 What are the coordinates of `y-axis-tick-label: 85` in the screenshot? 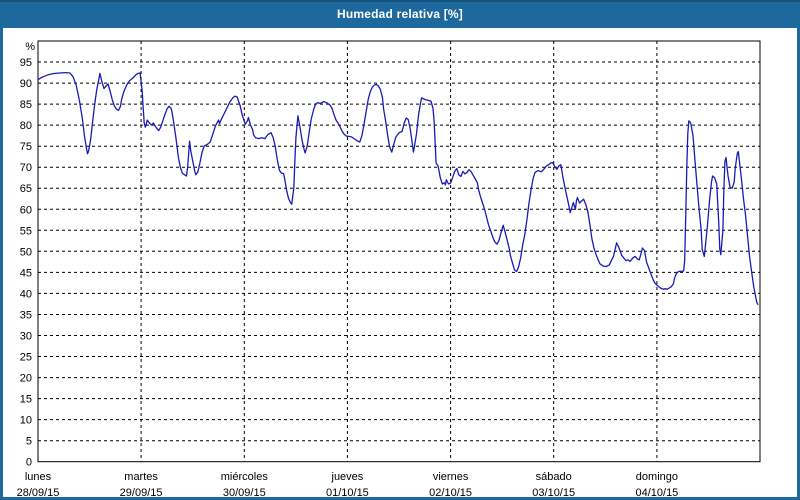 It's located at (26, 105).